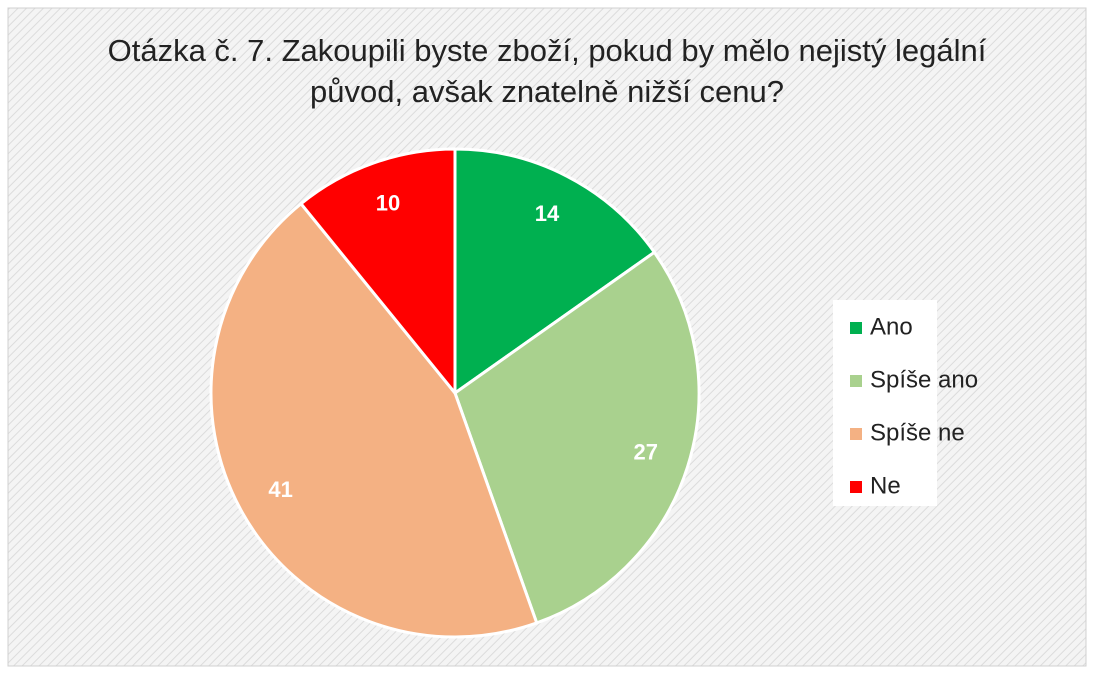 The image size is (1094, 674). I want to click on data-label: 41, so click(280, 489).